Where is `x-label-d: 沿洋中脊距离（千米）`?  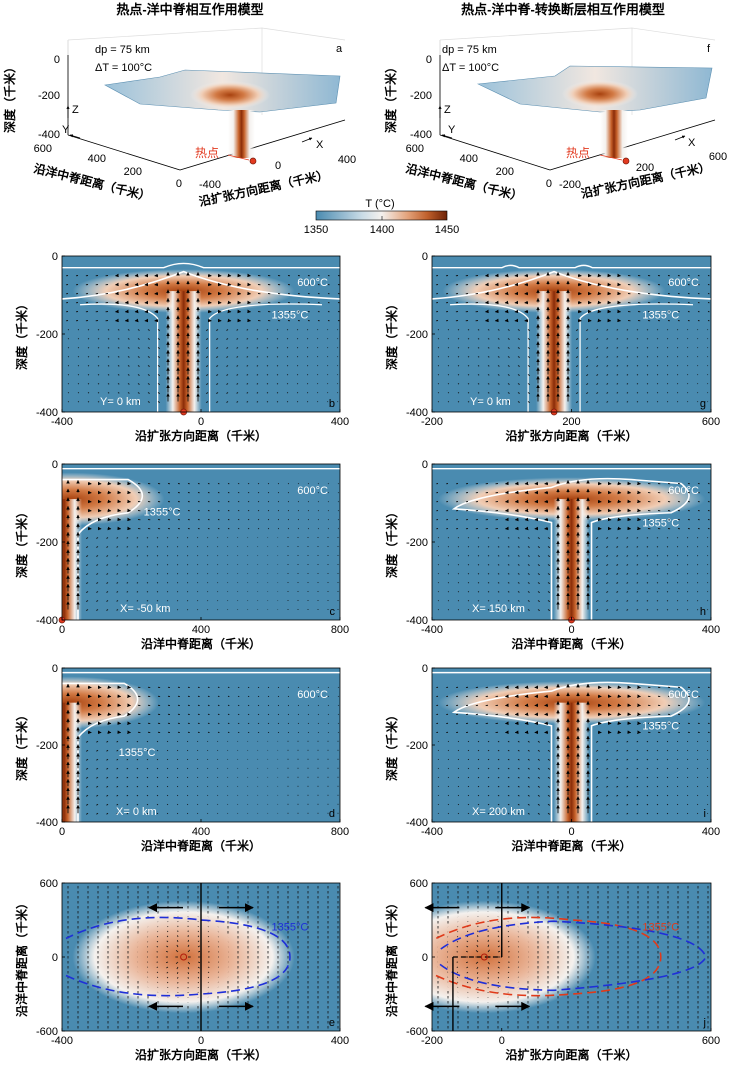 x-label-d: 沿洋中脊距离（千米） is located at coordinates (200, 845).